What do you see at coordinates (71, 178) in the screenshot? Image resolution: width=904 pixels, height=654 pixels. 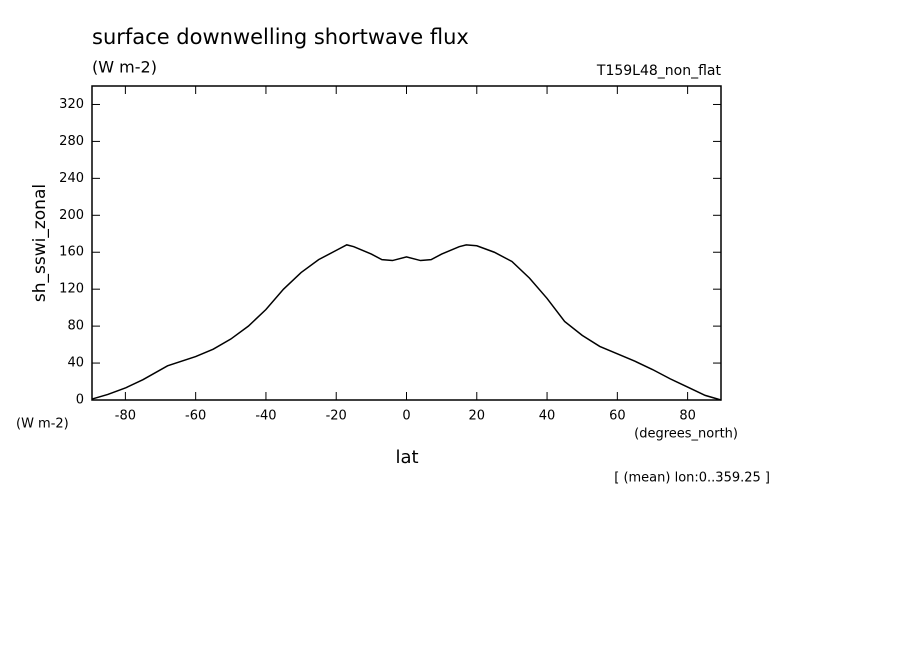 I see `y-tick-label: 240` at bounding box center [71, 178].